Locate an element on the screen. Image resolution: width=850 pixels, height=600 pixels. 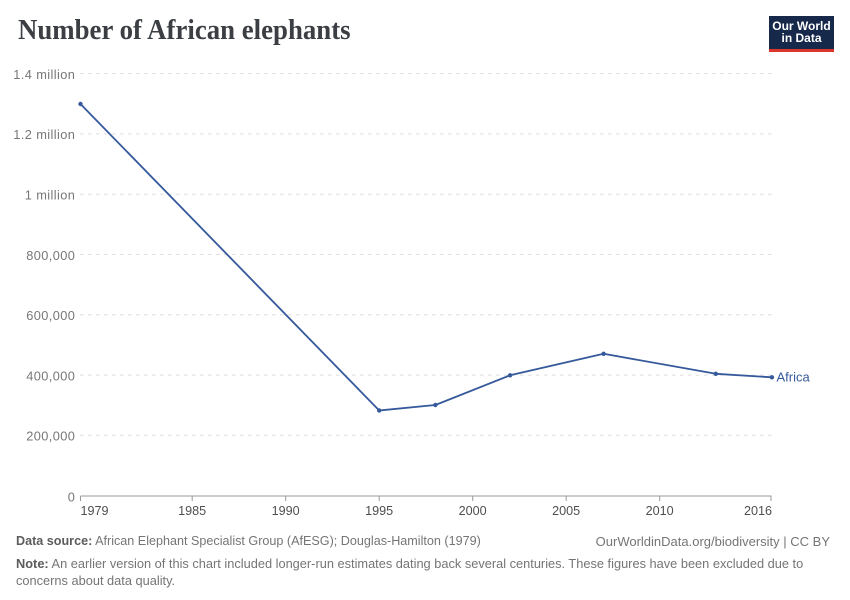
svg-text: 1.2 million is located at coordinates (44, 134).